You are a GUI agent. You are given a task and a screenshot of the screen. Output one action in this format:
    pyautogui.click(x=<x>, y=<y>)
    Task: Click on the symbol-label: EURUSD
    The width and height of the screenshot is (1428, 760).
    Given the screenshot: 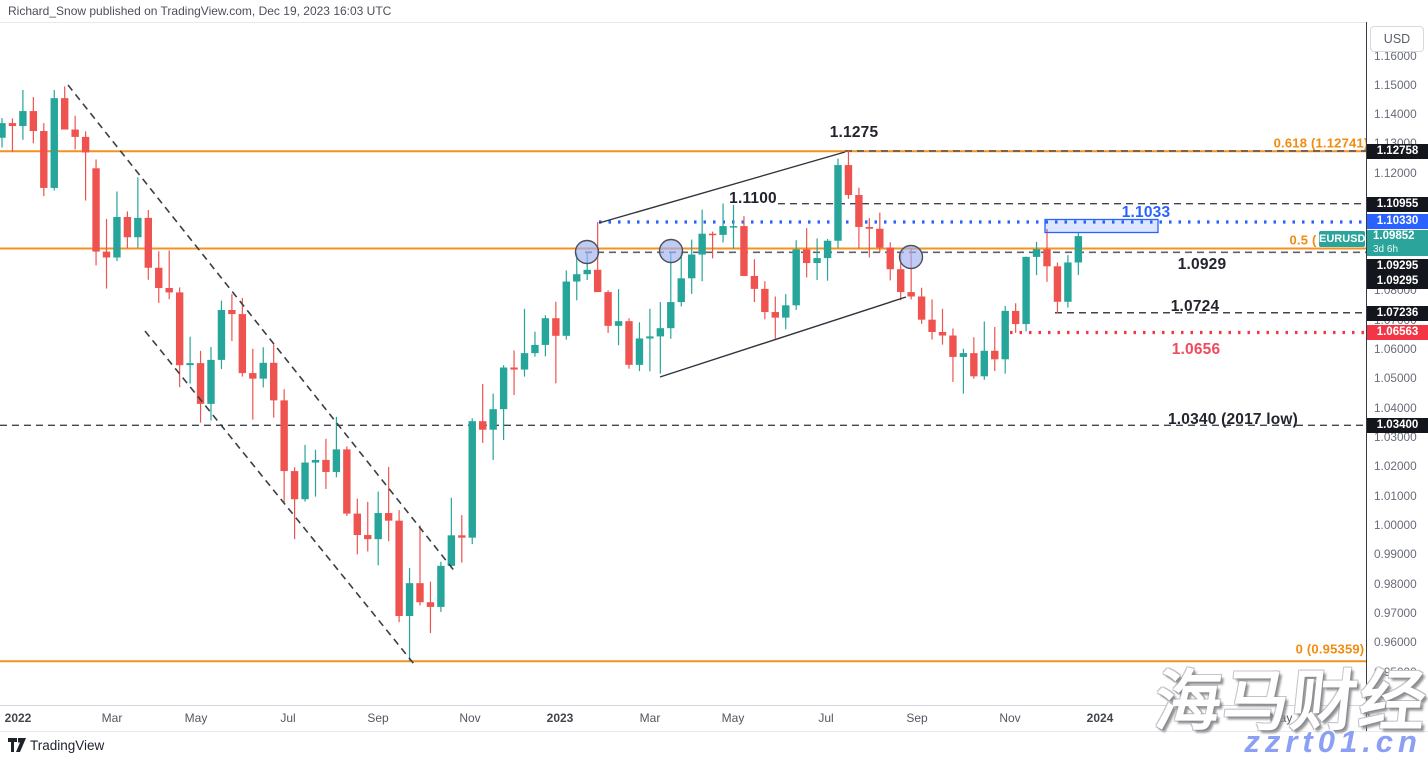 What is the action you would take?
    pyautogui.click(x=1342, y=239)
    